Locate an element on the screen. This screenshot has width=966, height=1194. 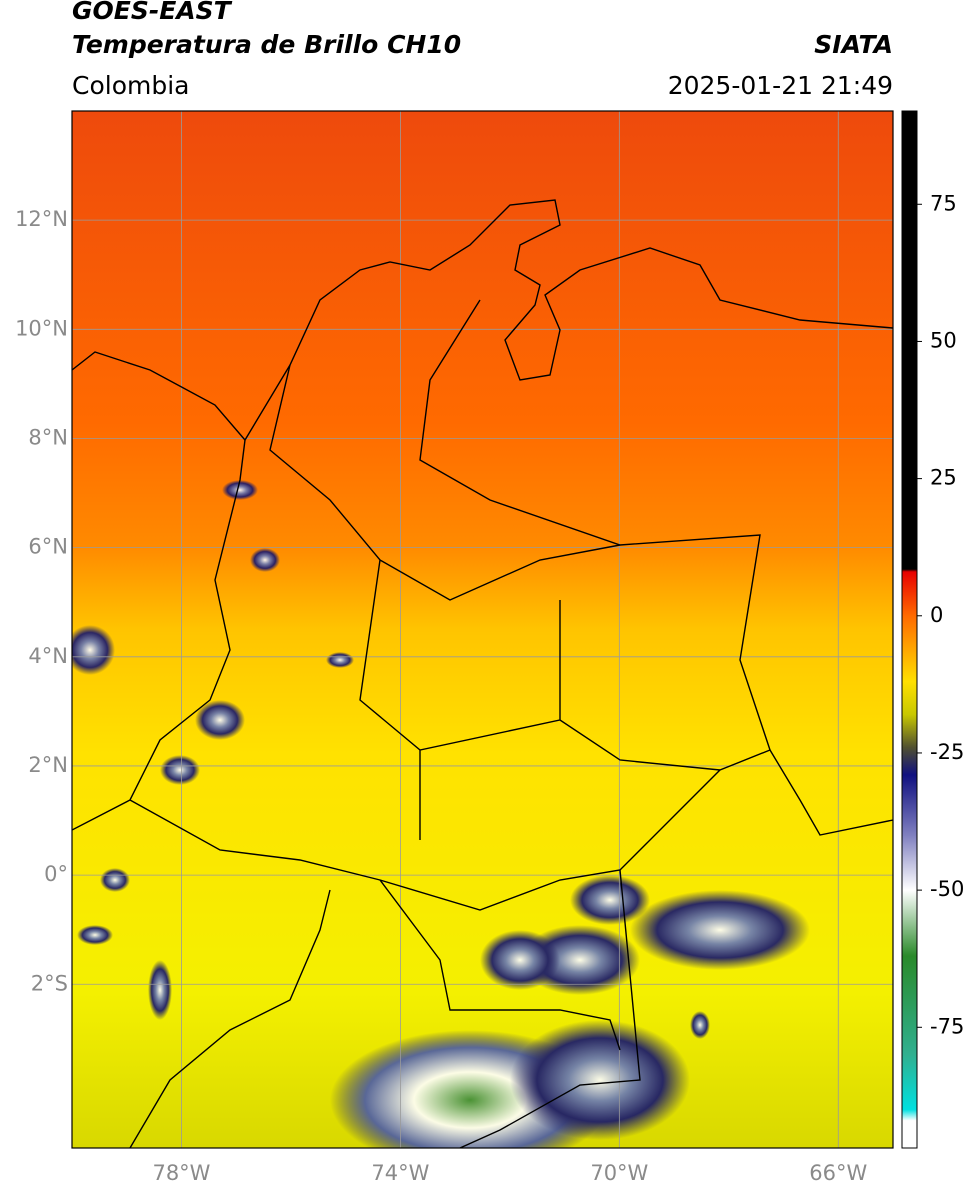
y-tick-label: 2°N is located at coordinates (48, 765).